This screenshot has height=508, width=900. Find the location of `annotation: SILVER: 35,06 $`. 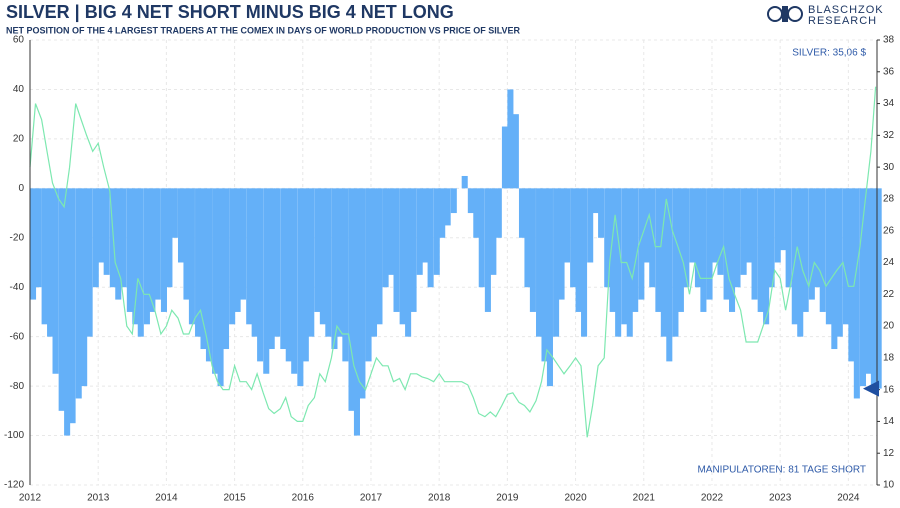

annotation: SILVER: 35,06 $ is located at coordinates (829, 53).